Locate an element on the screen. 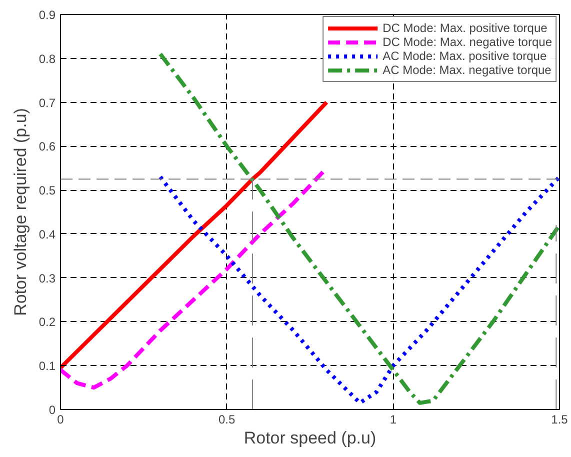  x-tick-label: 1 is located at coordinates (393, 419).